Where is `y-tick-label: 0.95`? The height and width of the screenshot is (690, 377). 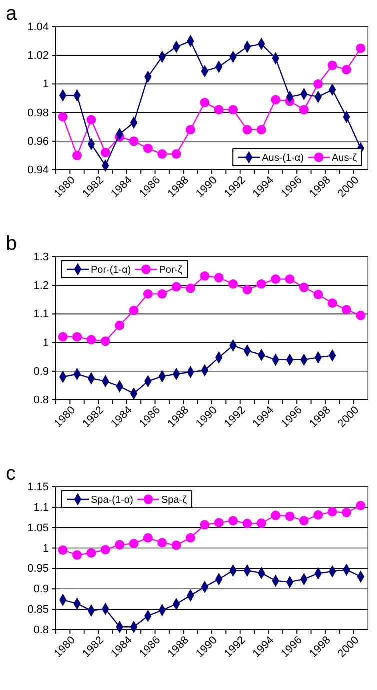
y-tick-label: 0.95 is located at coordinates (38, 569).